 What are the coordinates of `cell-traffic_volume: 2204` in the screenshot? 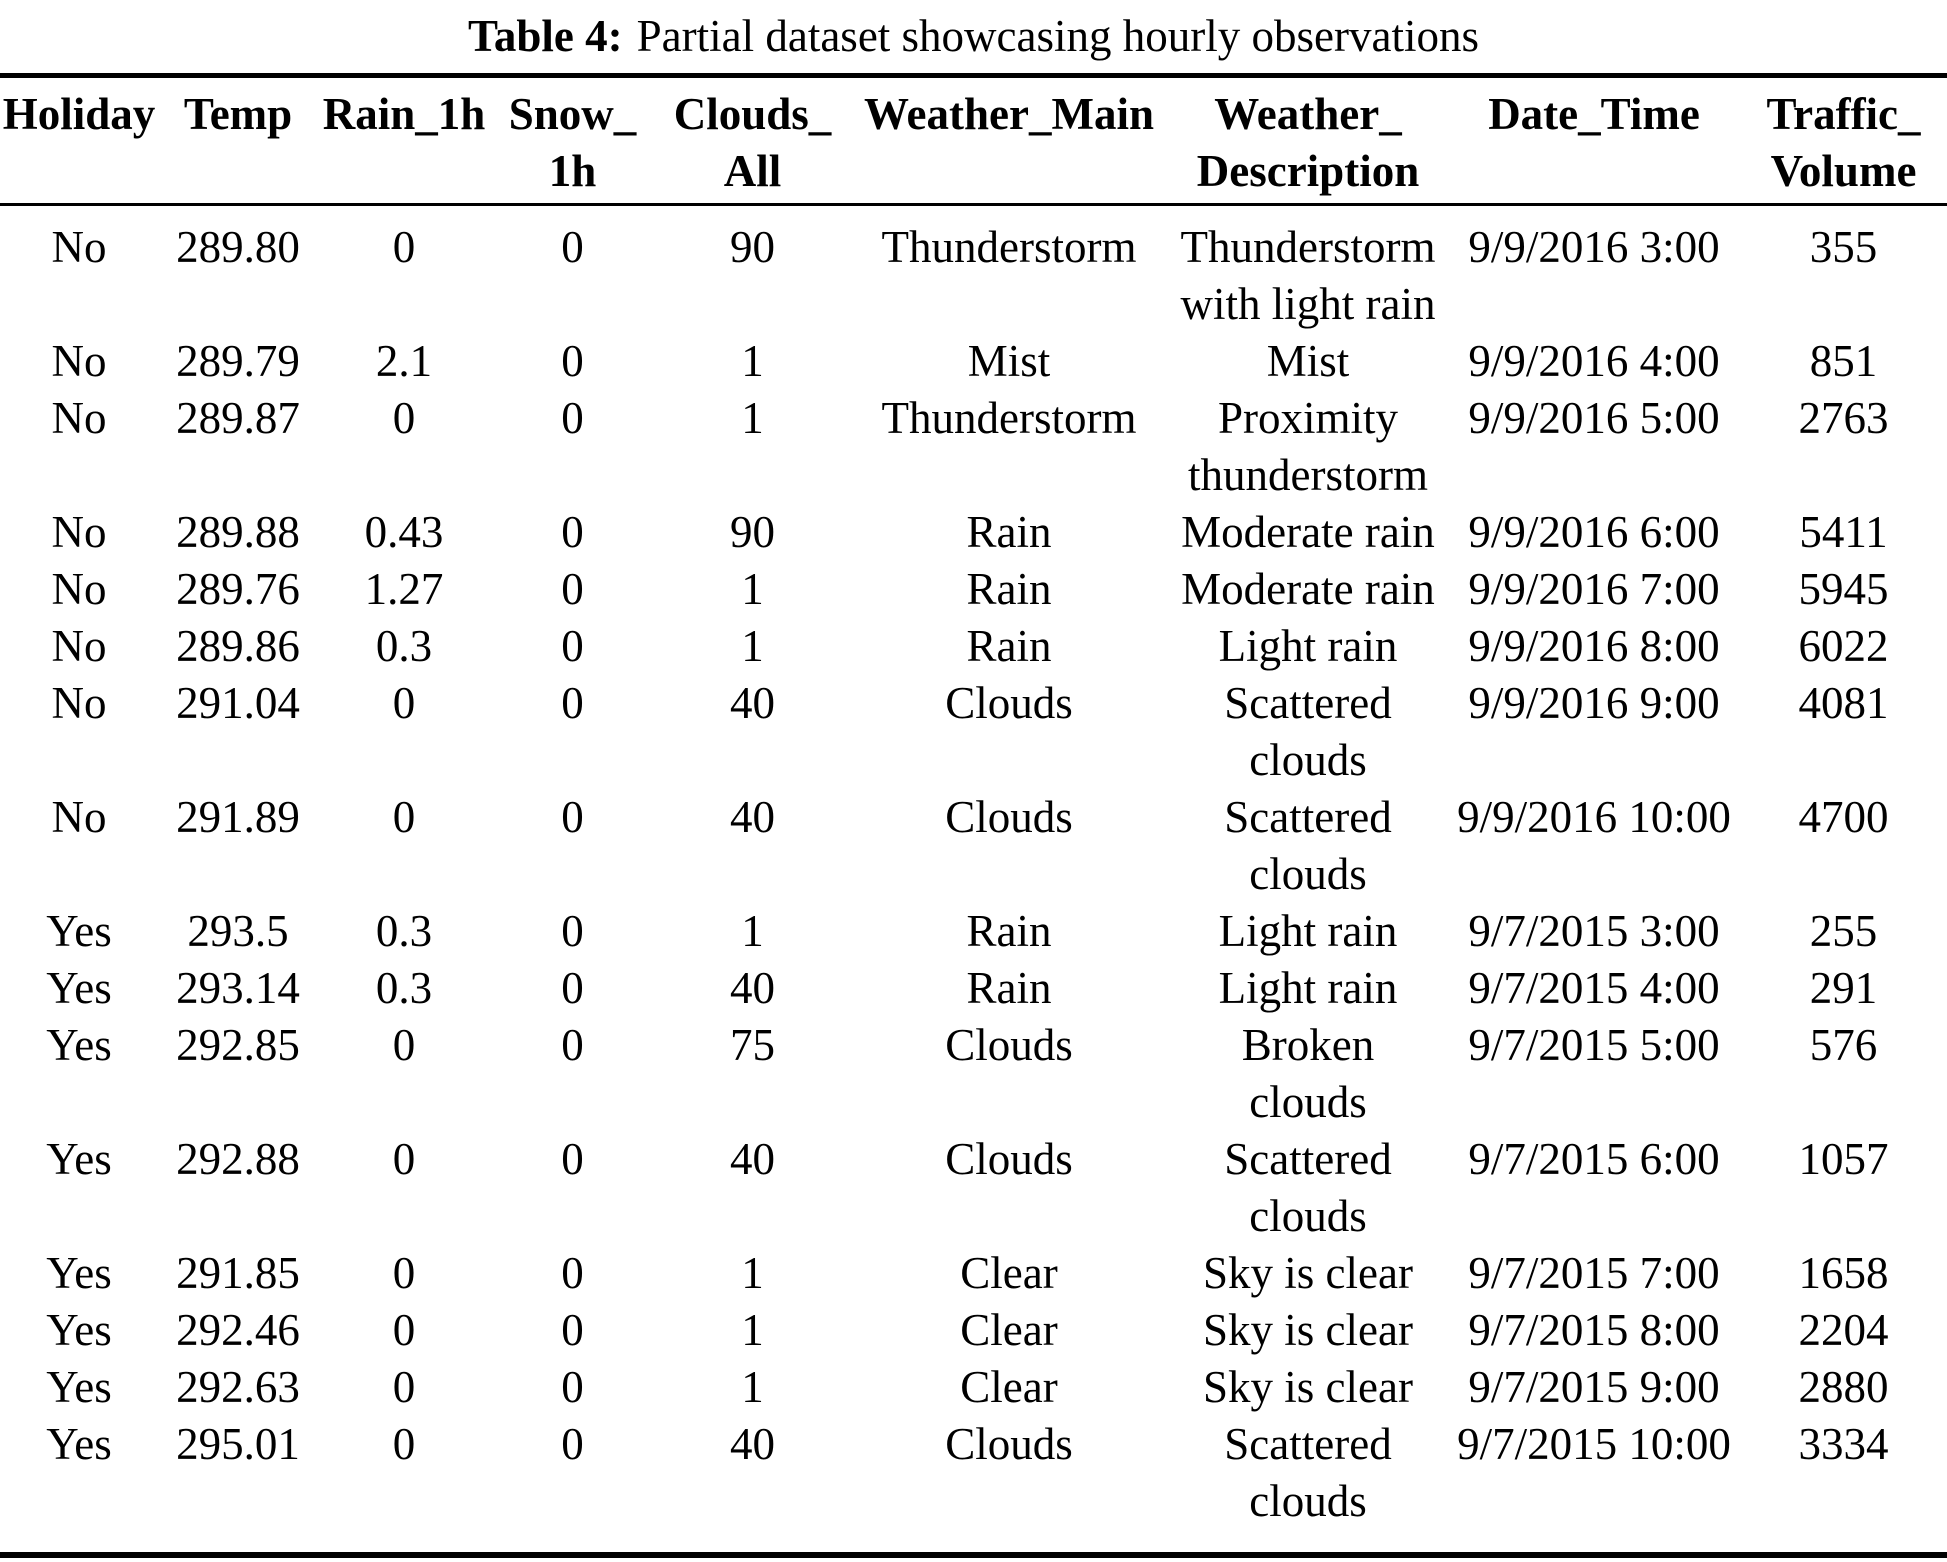 It's located at (1843, 1330).